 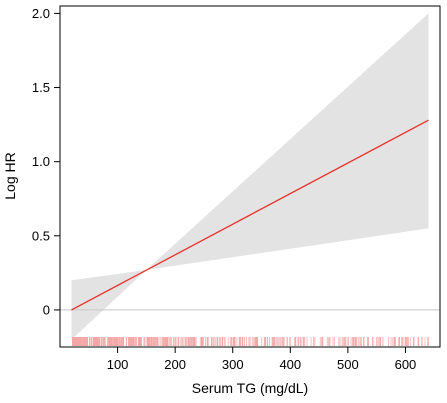 I want to click on x-tick-label: 300, so click(x=233, y=364).